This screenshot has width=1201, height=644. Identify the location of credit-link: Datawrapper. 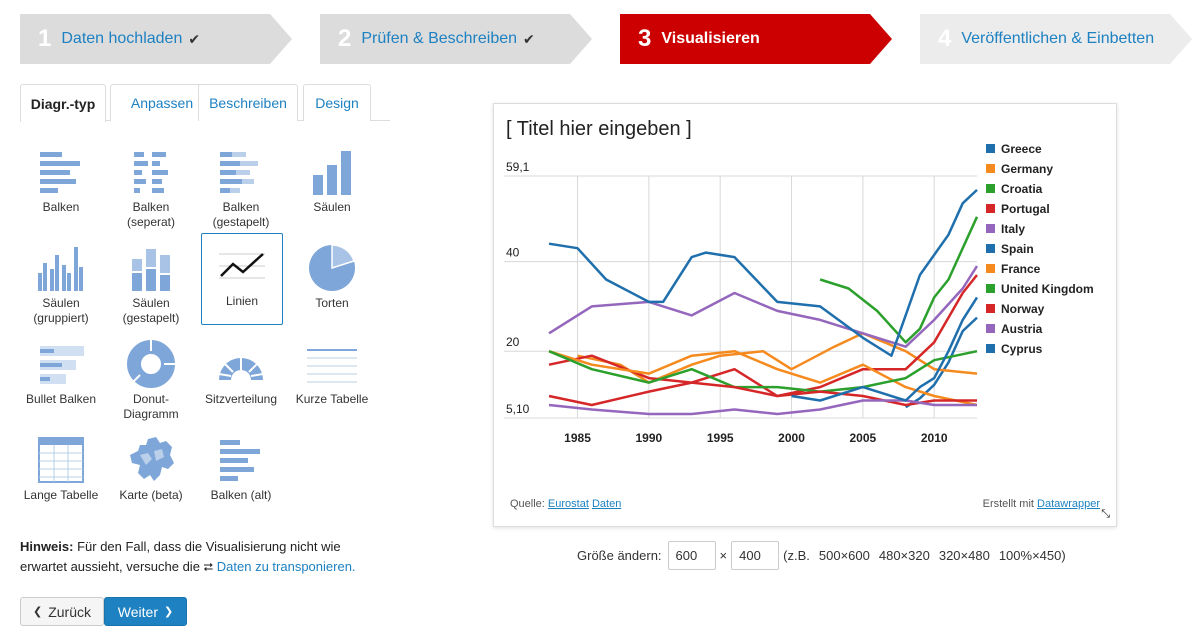
(1068, 504).